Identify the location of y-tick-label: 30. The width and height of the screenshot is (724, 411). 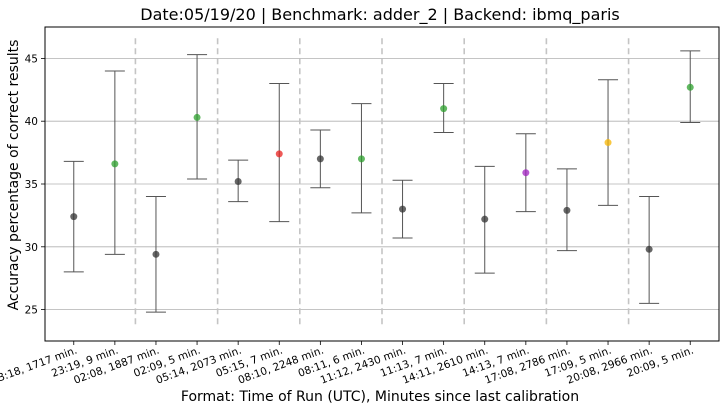
(31, 248).